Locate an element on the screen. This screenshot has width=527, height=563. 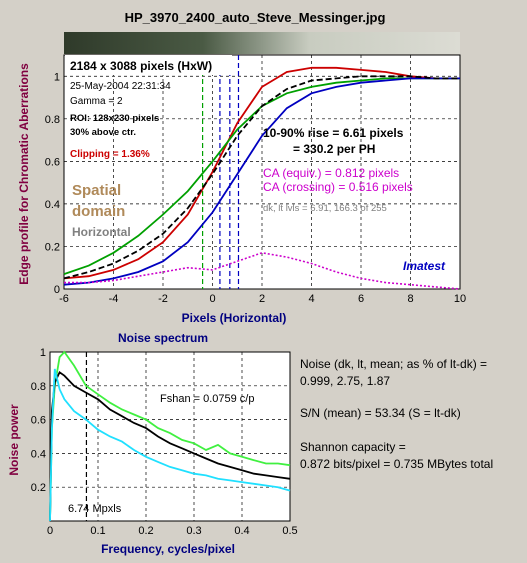
domain-label: domain is located at coordinates (98, 211).